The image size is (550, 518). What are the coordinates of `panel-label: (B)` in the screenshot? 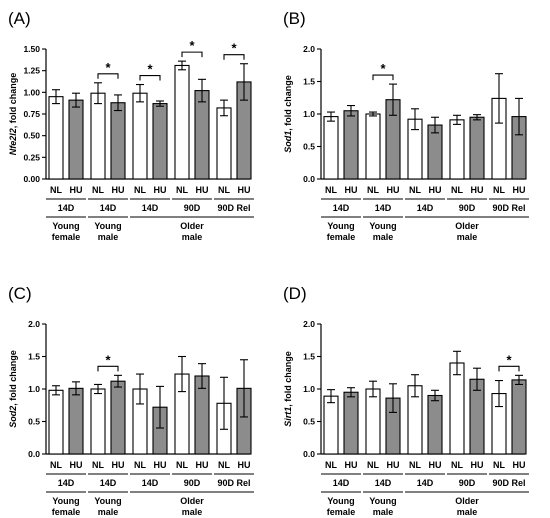 It's located at (294, 18).